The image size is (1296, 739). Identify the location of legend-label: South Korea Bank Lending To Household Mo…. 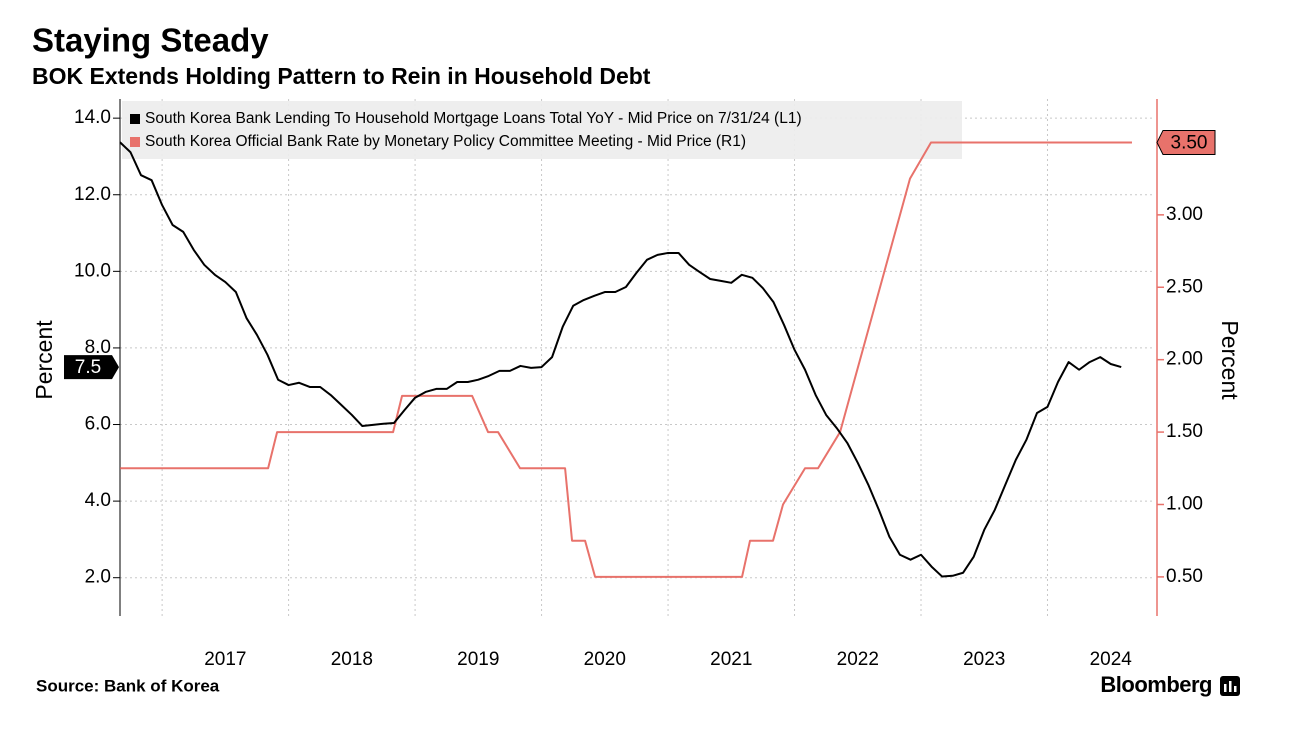
(473, 118).